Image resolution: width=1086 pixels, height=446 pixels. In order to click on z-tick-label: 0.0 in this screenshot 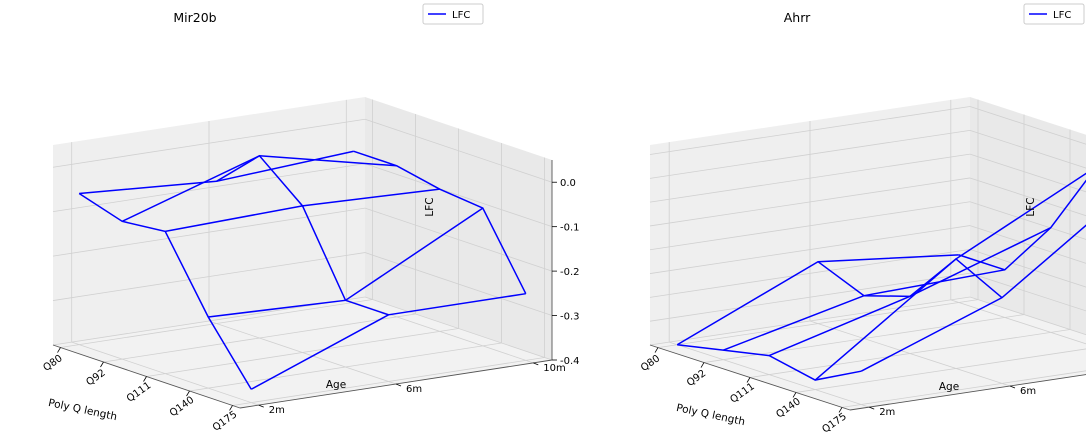, I will do `click(568, 183)`.